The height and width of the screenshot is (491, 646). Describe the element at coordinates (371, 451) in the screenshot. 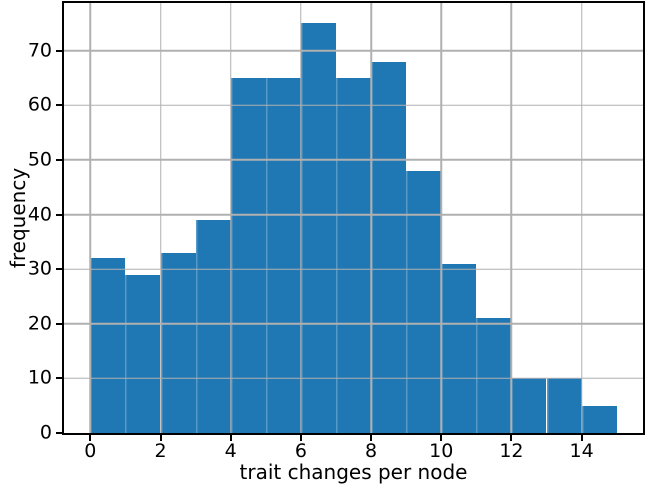

I see `x-tick-label: 8` at that location.